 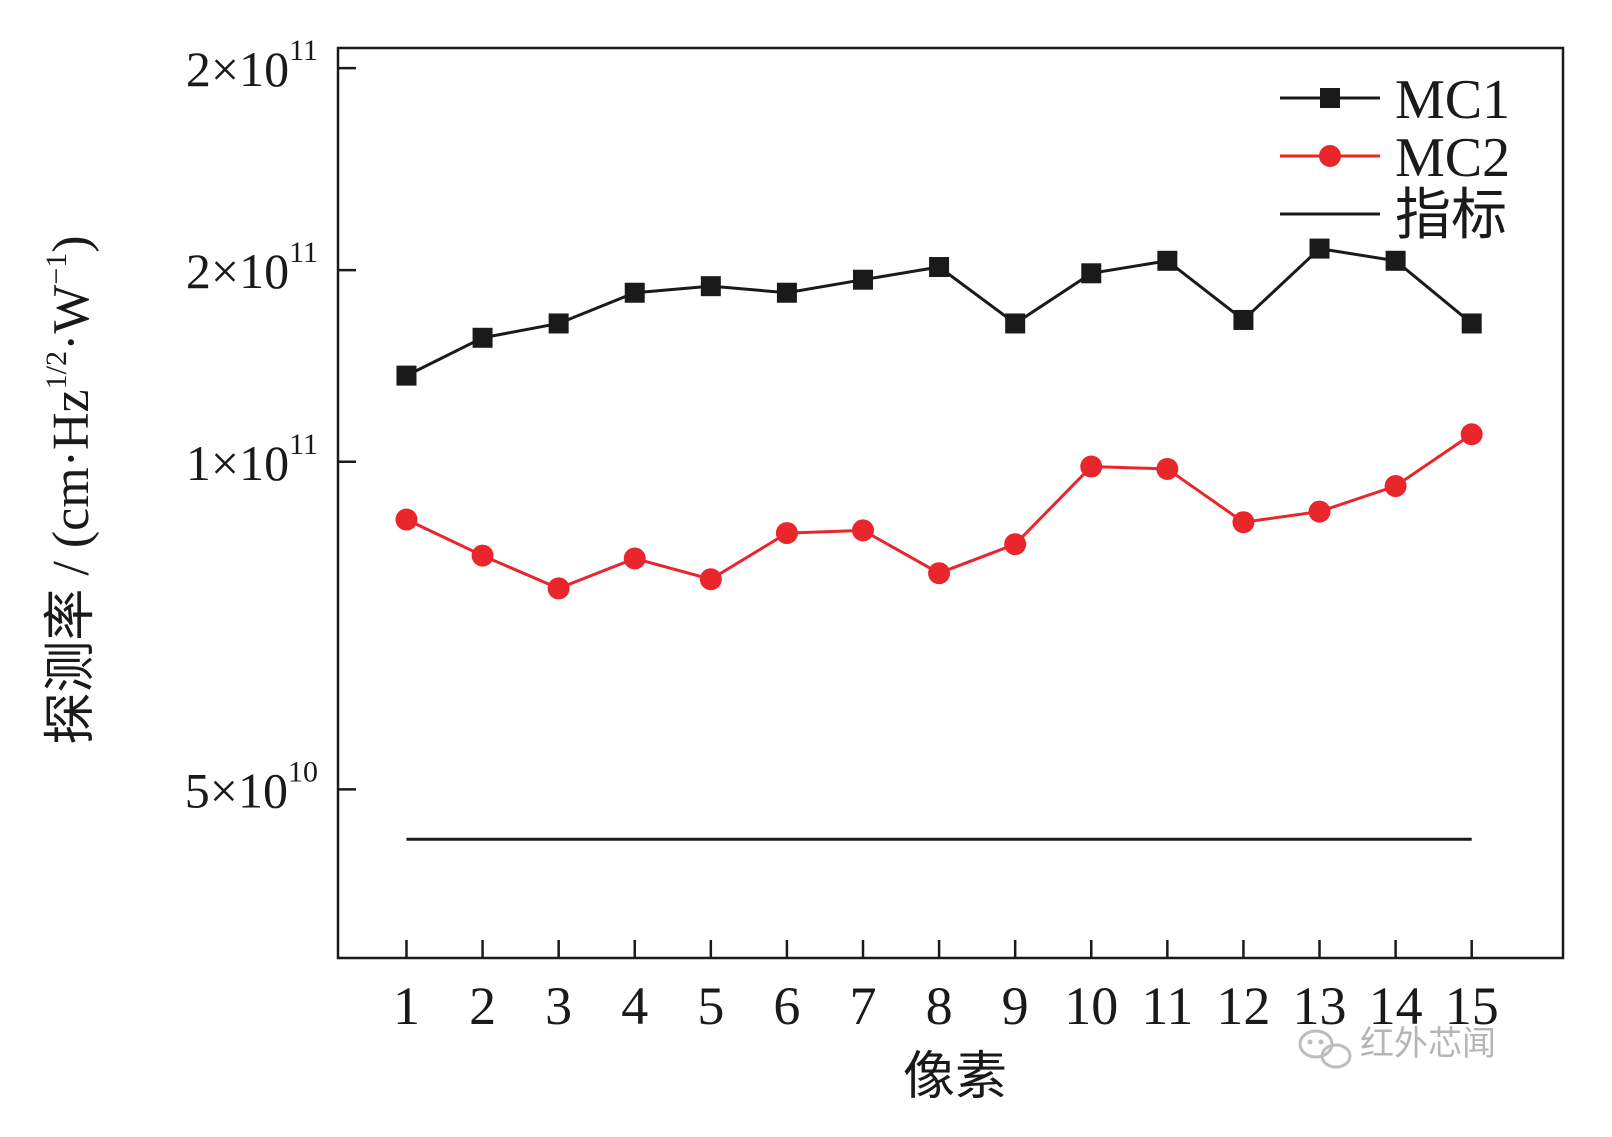 What do you see at coordinates (1452, 100) in the screenshot?
I see `legend-label: MC1` at bounding box center [1452, 100].